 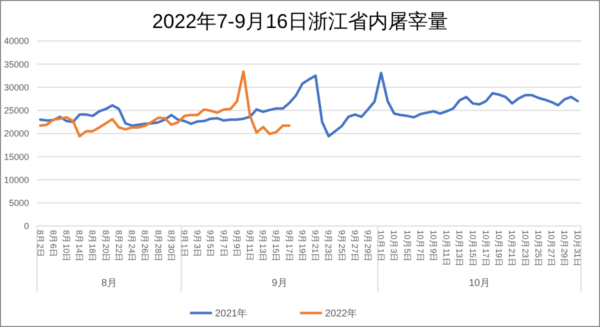 I want to click on text: 9月, so click(x=280, y=283).